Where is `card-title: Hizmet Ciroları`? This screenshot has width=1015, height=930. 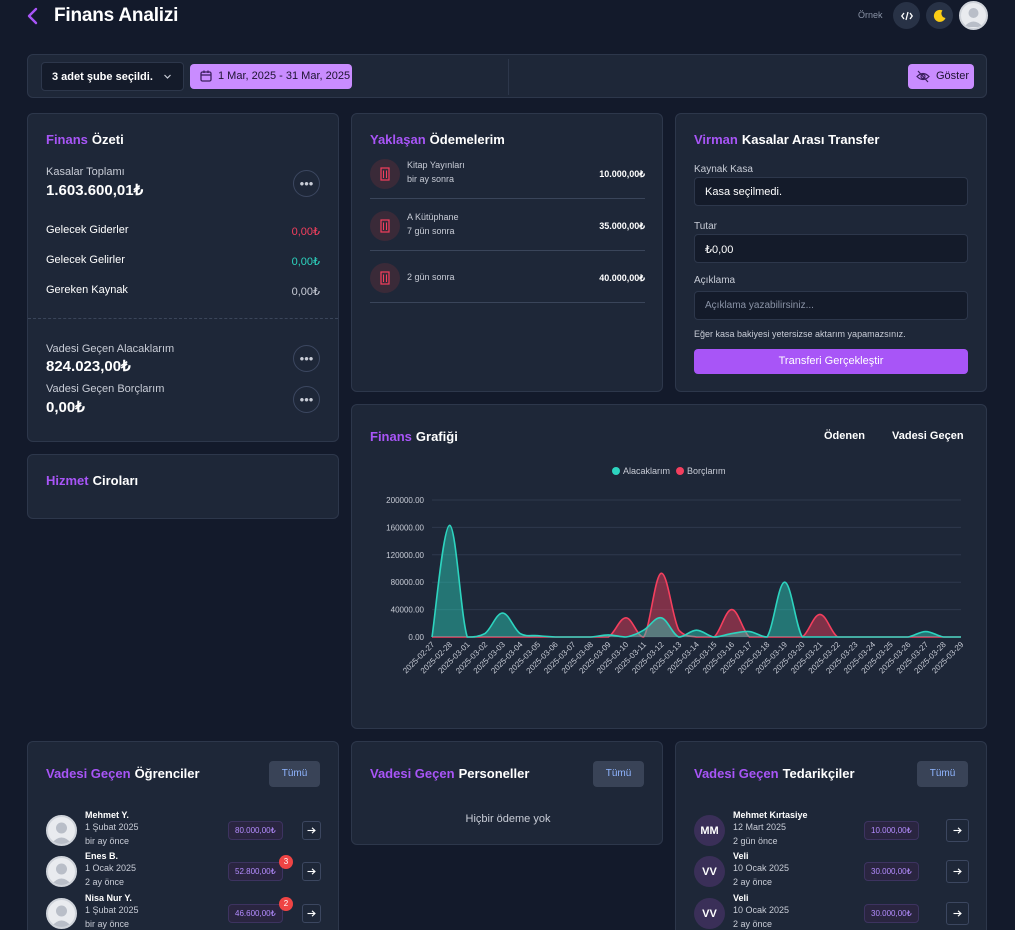 card-title: Hizmet Ciroları is located at coordinates (92, 480).